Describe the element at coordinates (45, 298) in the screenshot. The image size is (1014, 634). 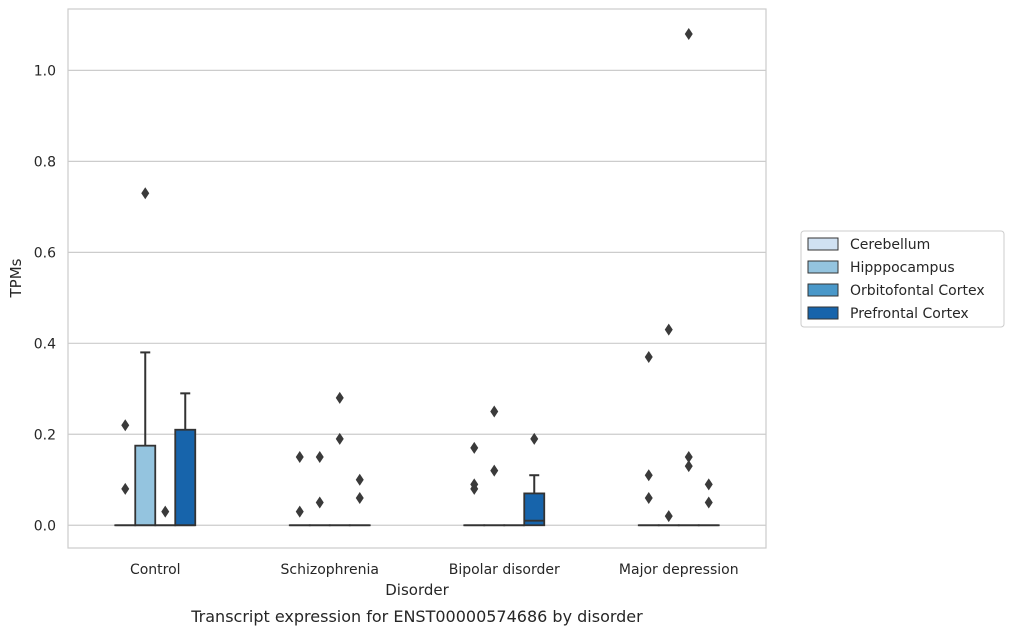
I see `y-axis-ticks: 0.0 0.2 0.4 0.6 0.8 1.0` at that location.